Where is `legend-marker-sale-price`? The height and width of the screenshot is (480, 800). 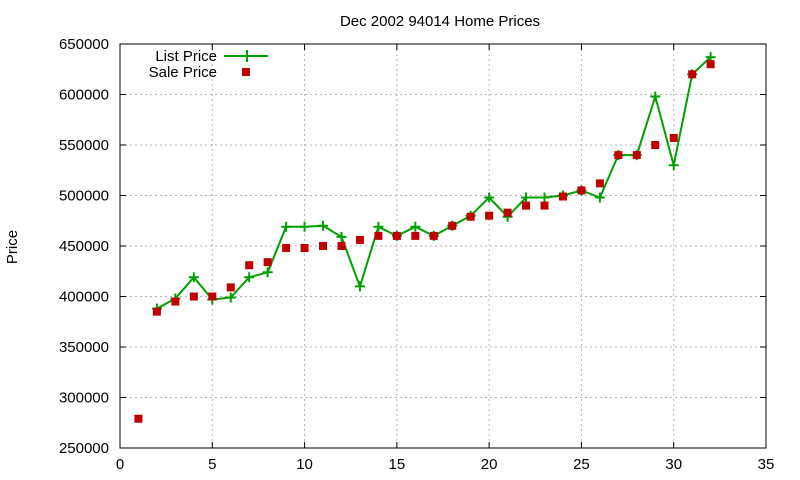 legend-marker-sale-price is located at coordinates (246, 72).